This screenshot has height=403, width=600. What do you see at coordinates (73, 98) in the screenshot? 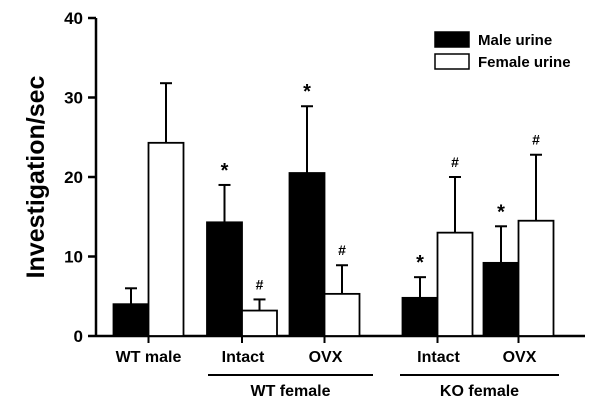
I see `y-tick-label: 30` at bounding box center [73, 98].